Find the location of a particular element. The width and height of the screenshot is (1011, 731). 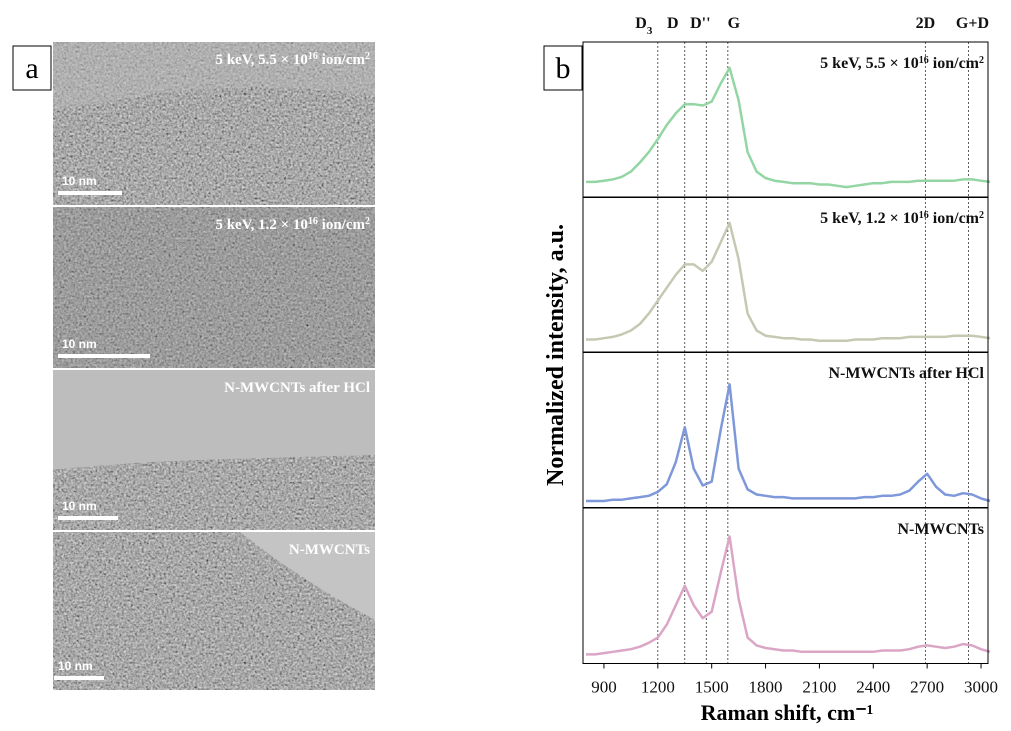

series-label: 5 keV, 1.2 × 1016 ion/cm2 is located at coordinates (902, 219).